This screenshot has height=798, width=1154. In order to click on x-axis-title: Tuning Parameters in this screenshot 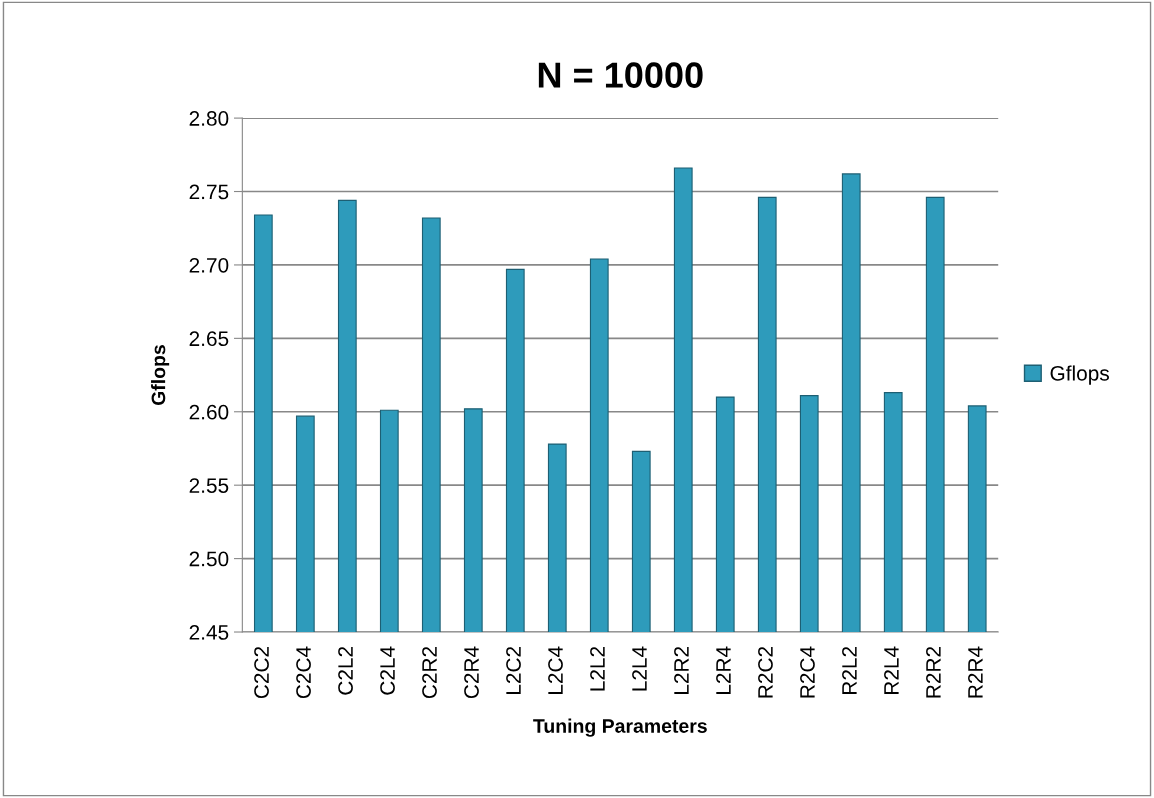, I will do `click(620, 727)`.